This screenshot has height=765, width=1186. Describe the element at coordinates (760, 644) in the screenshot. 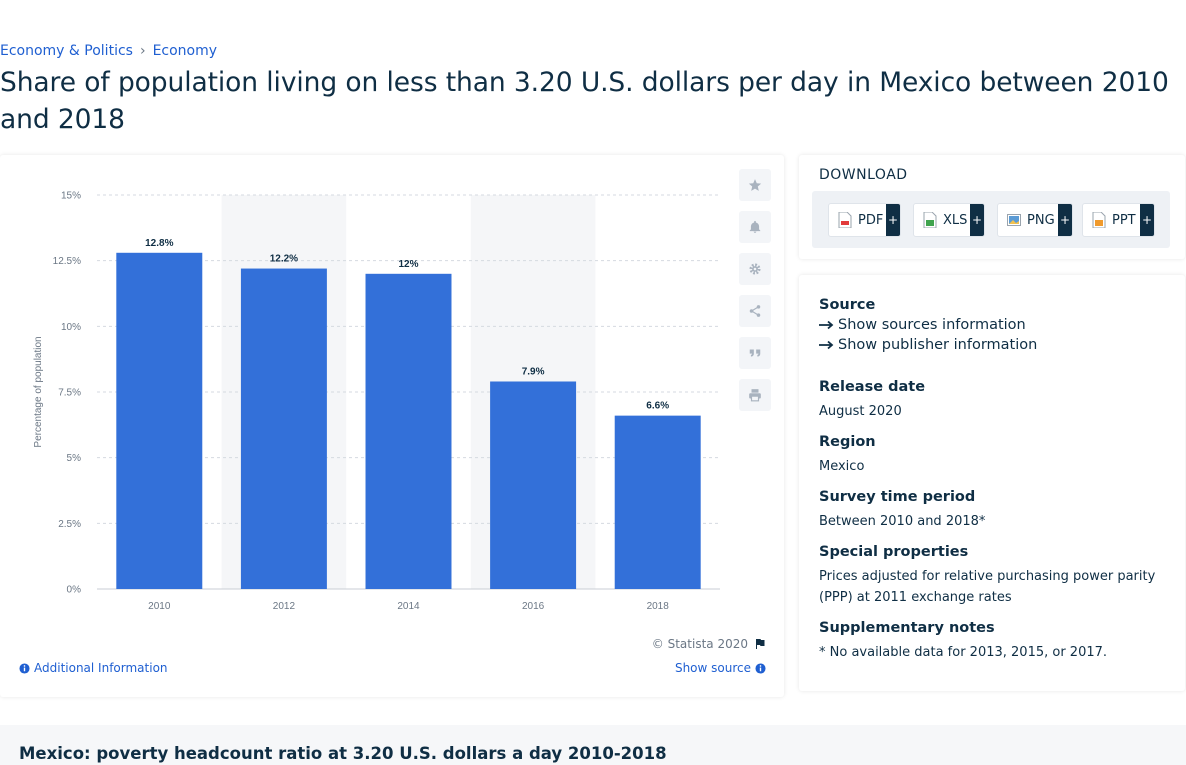

I see `flag-icon` at that location.